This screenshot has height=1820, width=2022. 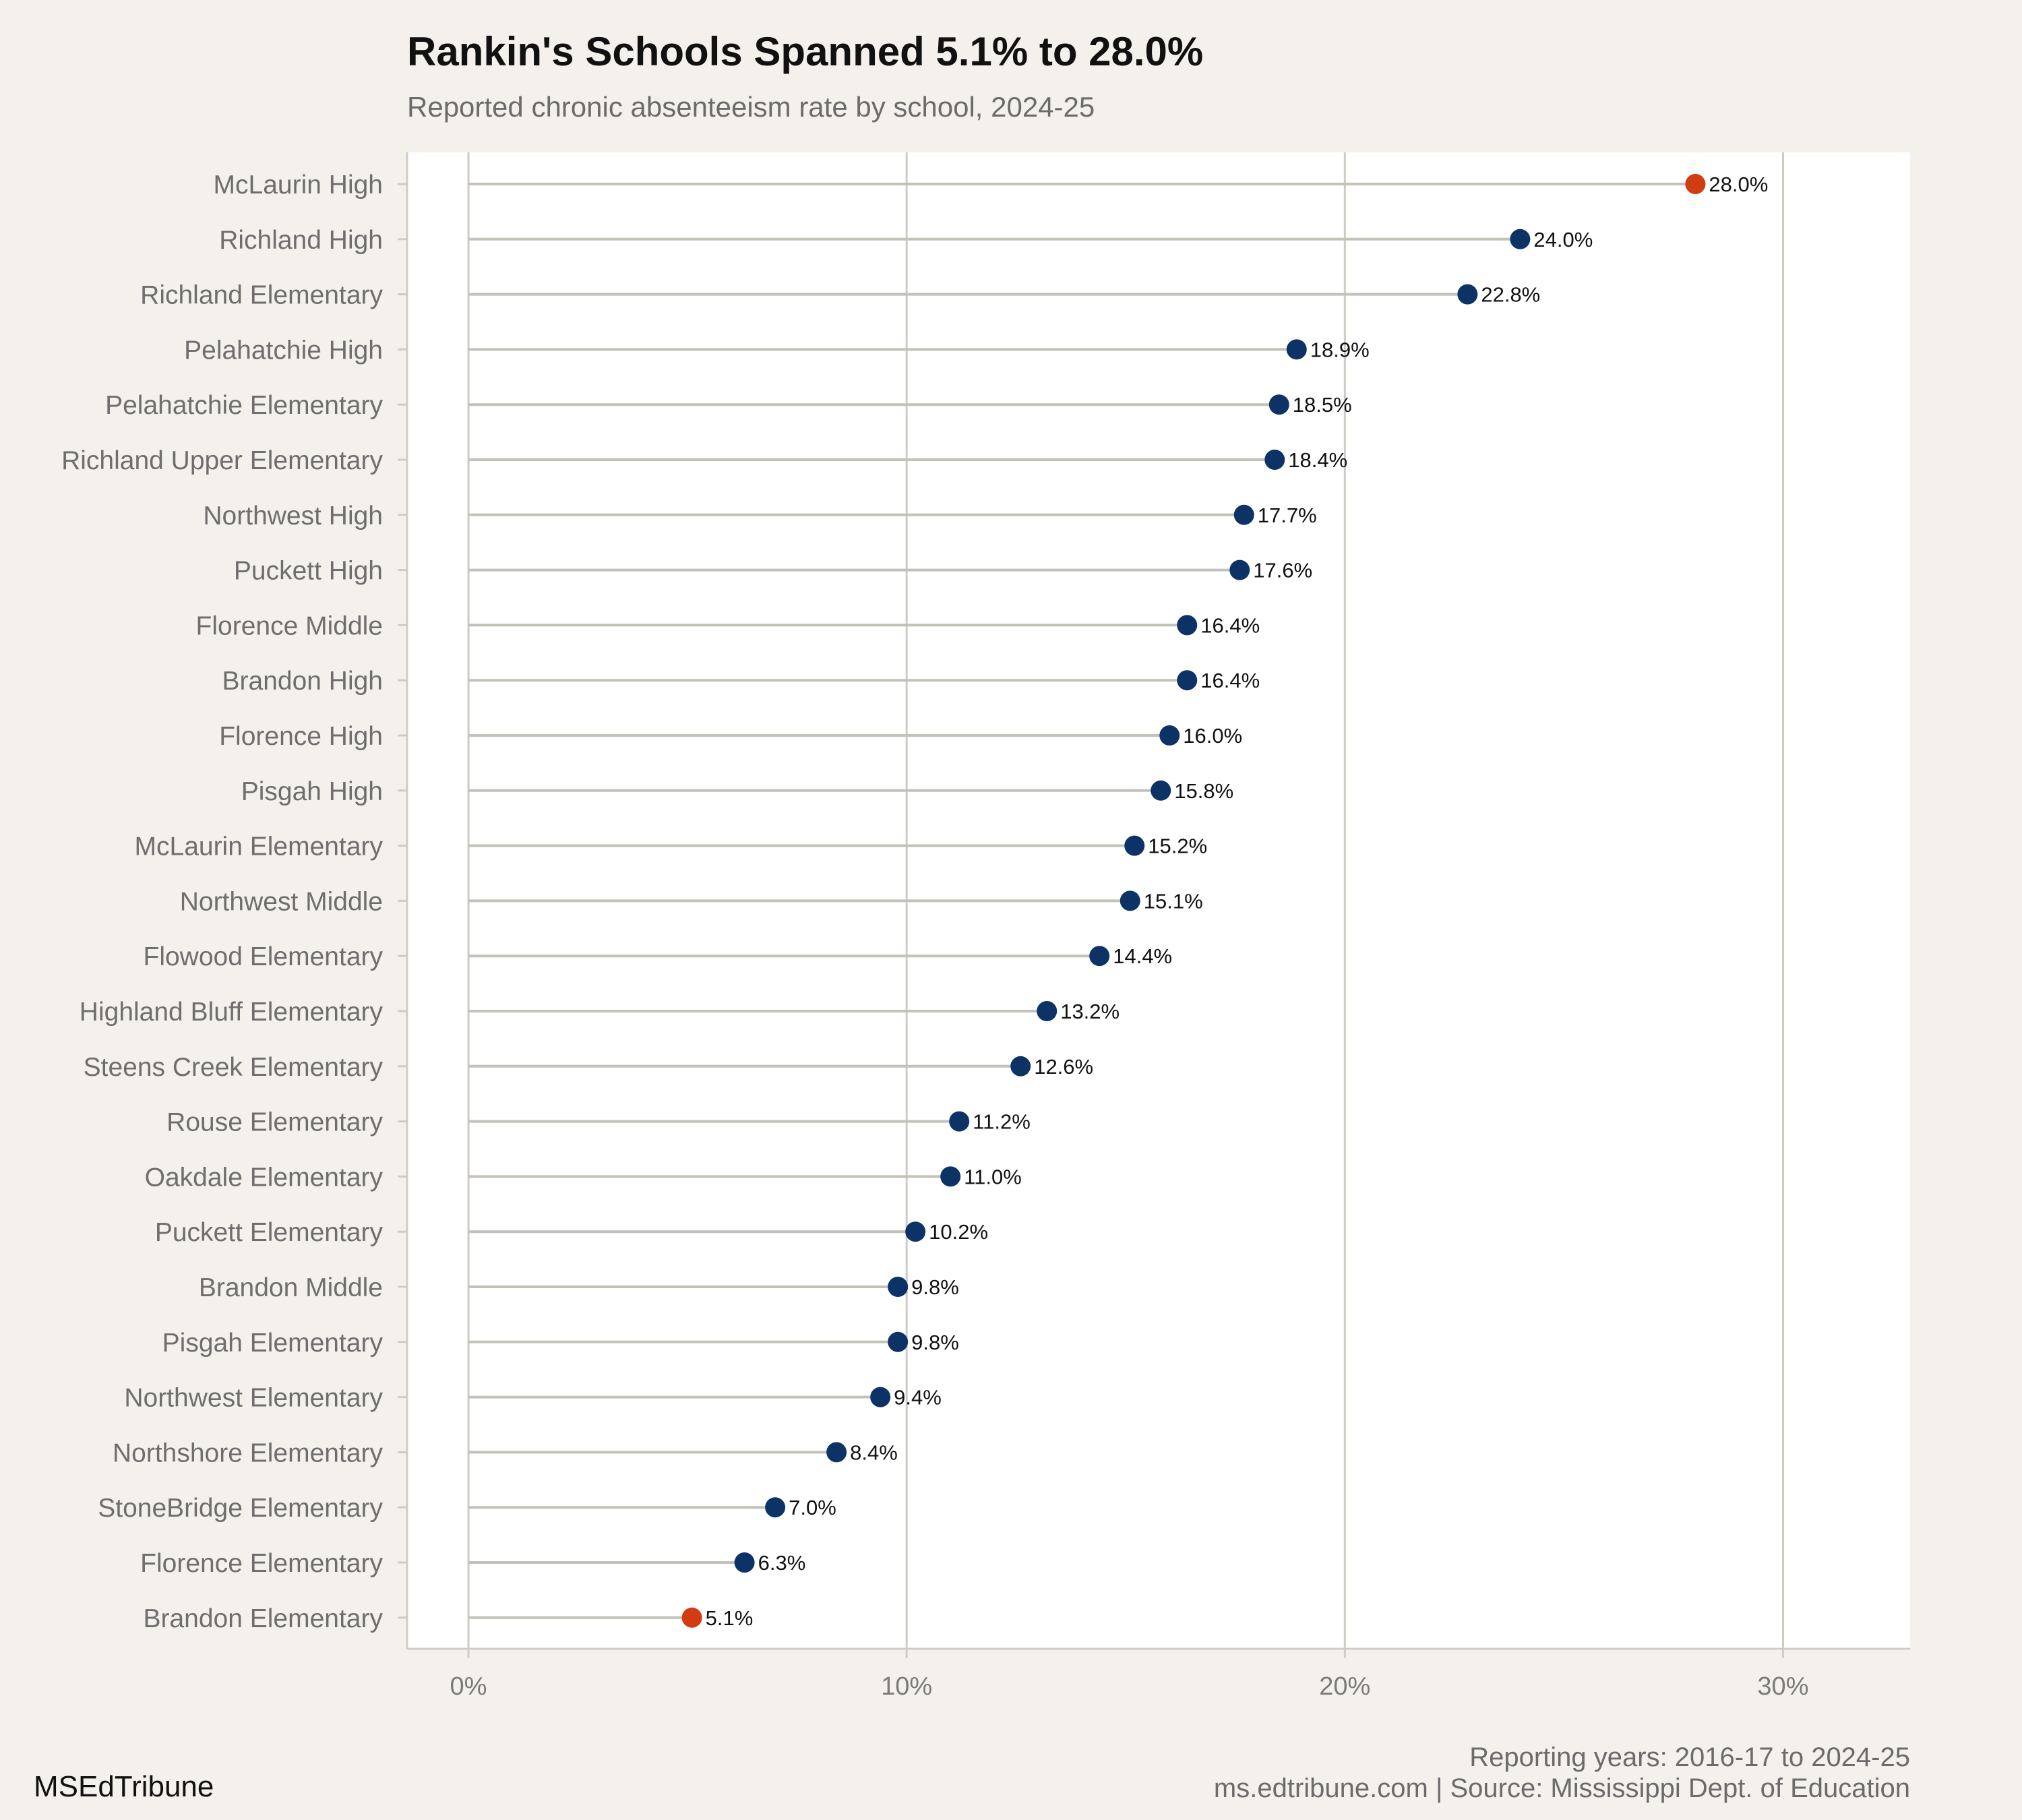 What do you see at coordinates (244, 405) in the screenshot?
I see `category-label: Pelahatchie Elementary` at bounding box center [244, 405].